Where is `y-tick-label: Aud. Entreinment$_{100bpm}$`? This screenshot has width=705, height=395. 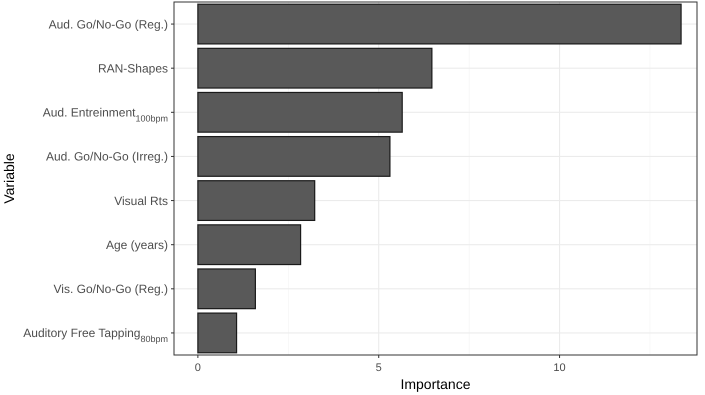
y-tick-label: Aud. Entreinment$_{100bpm}$ is located at coordinates (105, 115).